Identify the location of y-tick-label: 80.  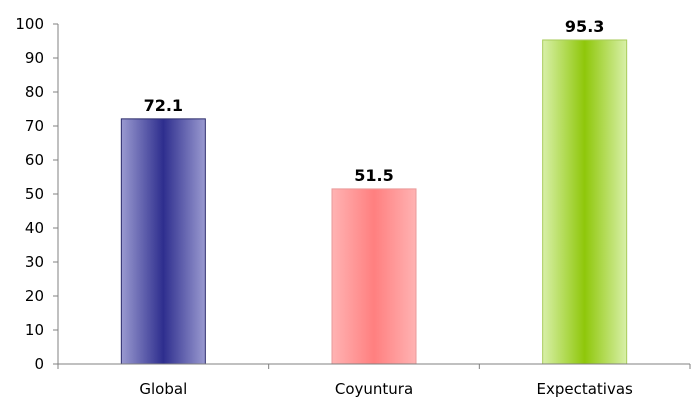
(34, 92).